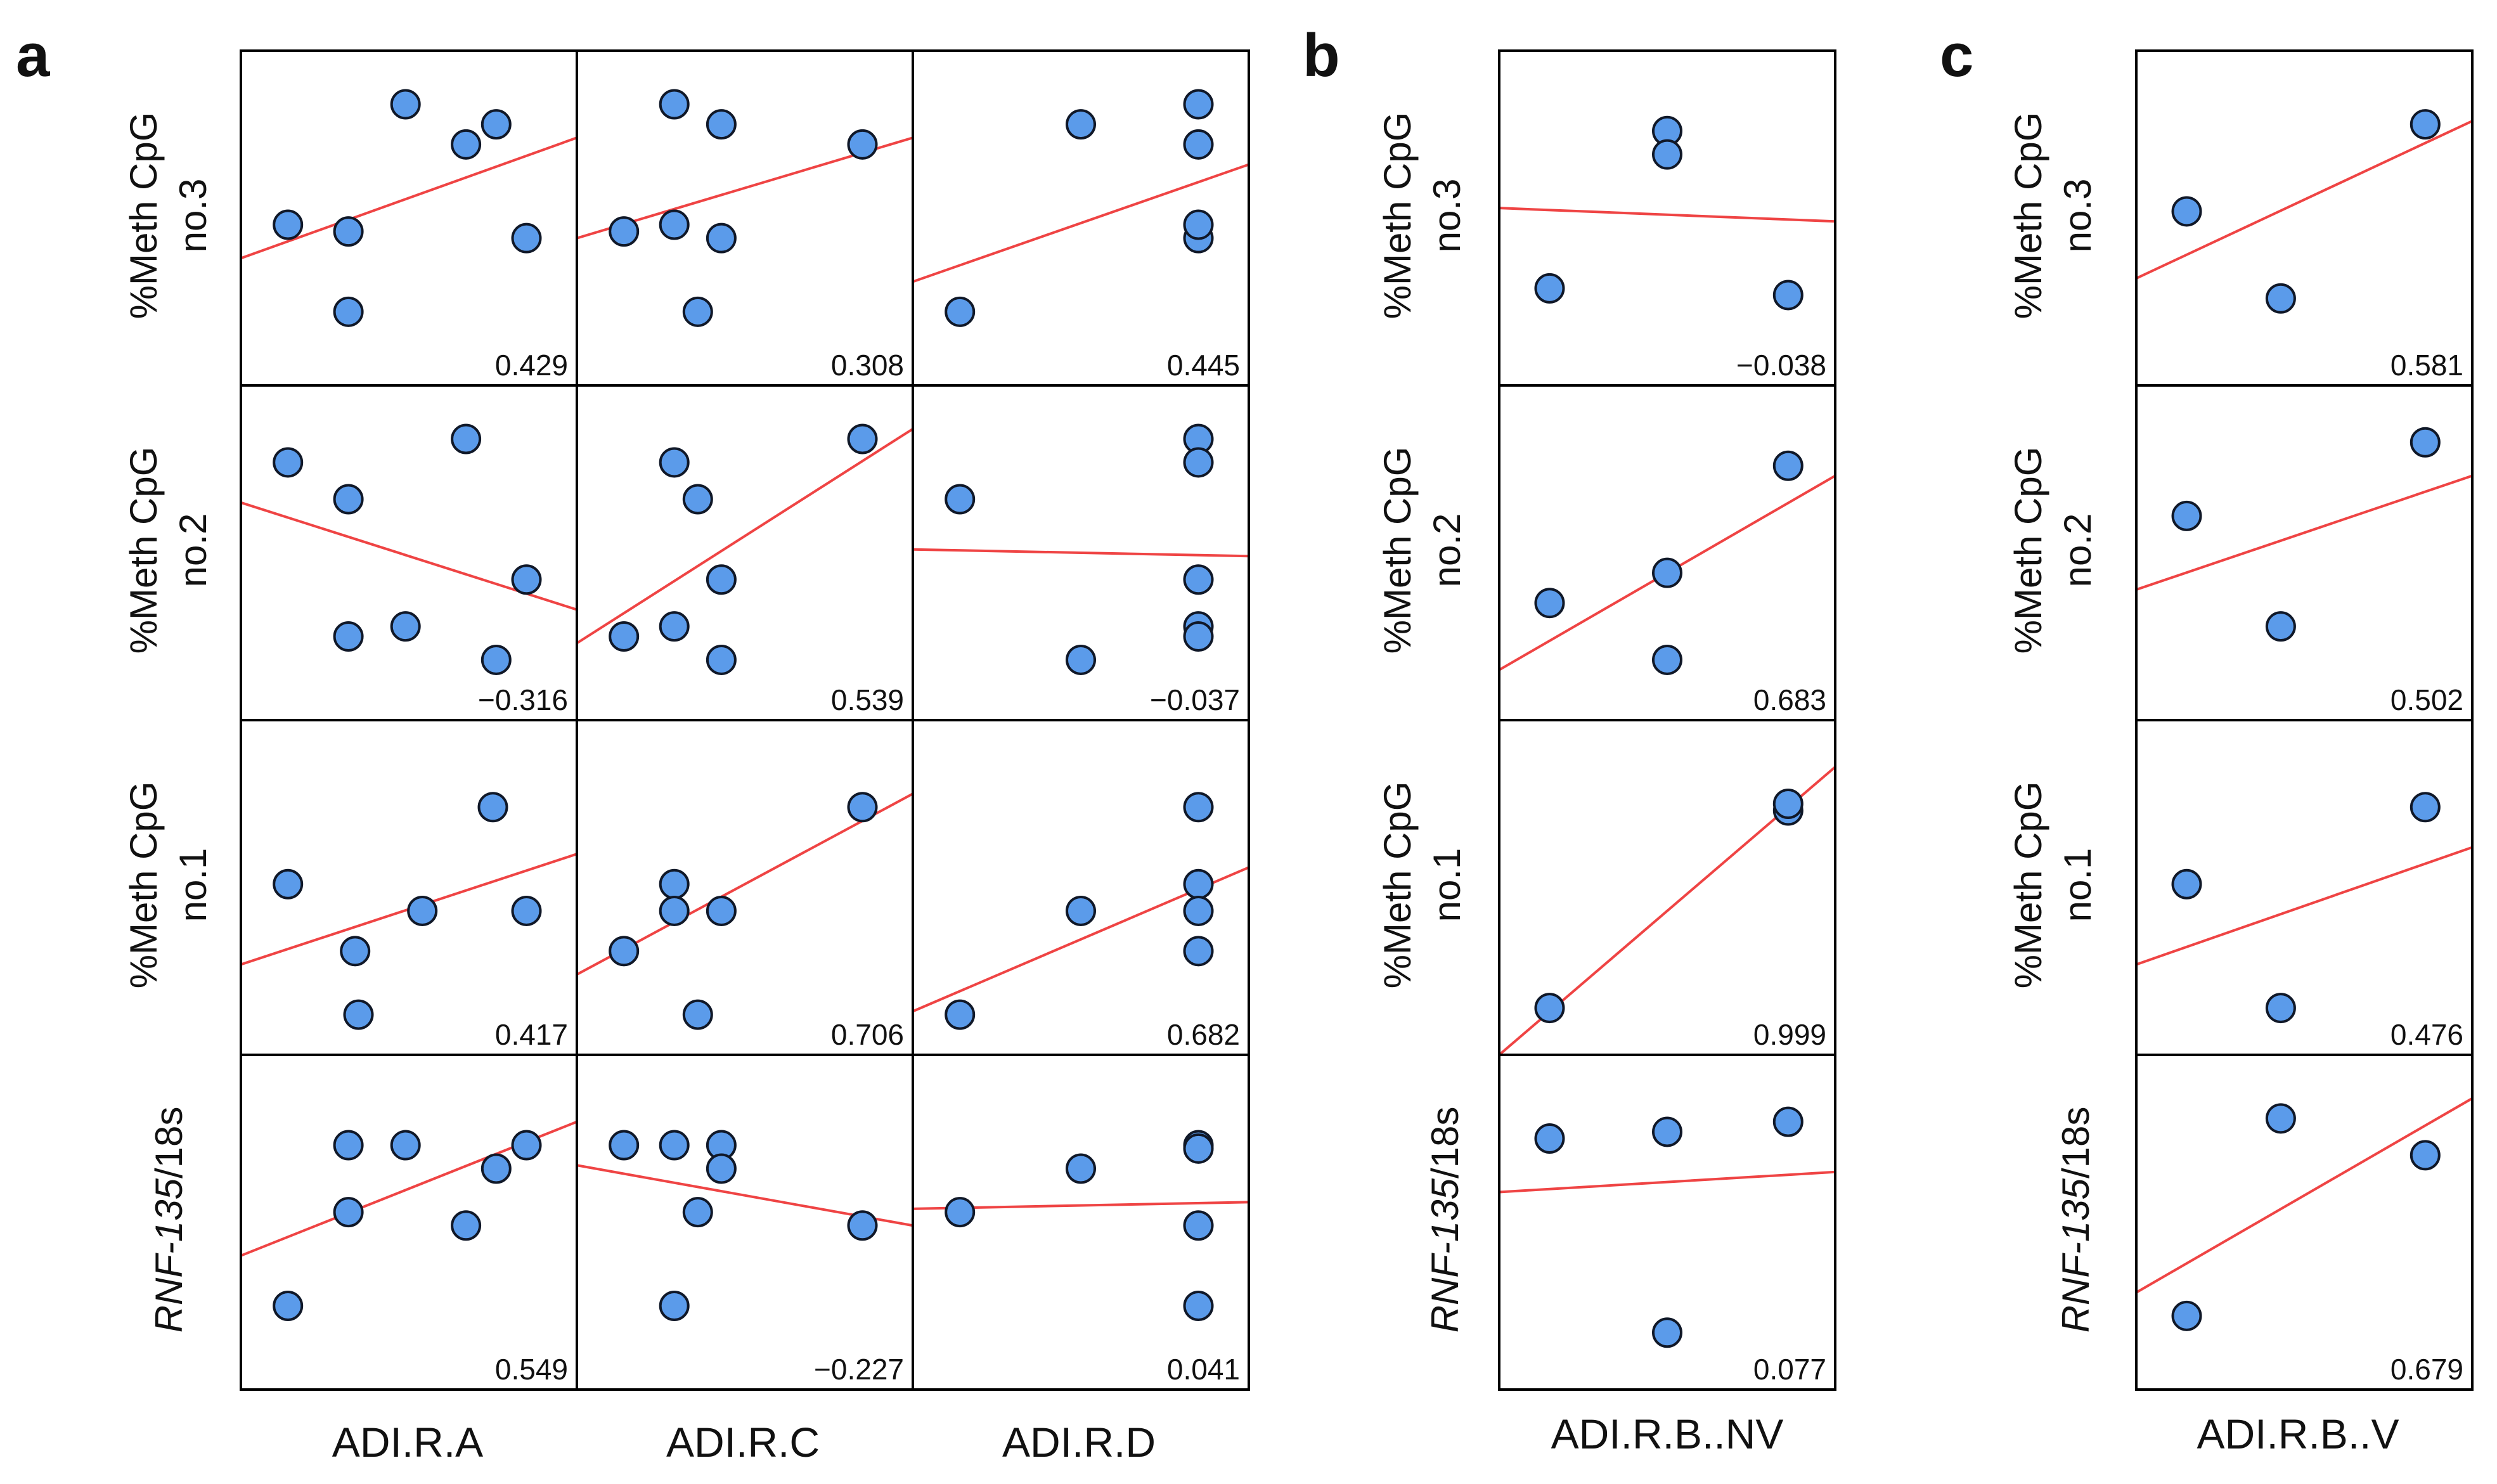 The width and height of the screenshot is (2497, 1484). I want to click on cell-c-r3-c0: 0.679, so click(2304, 1222).